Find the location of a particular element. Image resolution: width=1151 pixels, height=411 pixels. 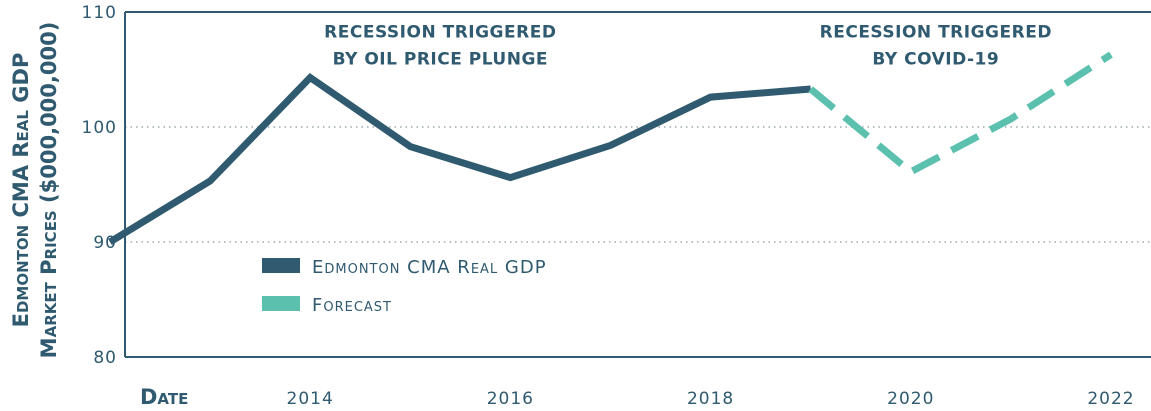

y-axis-title-line-1: Edmonton CMA Real GDP is located at coordinates (21, 190).